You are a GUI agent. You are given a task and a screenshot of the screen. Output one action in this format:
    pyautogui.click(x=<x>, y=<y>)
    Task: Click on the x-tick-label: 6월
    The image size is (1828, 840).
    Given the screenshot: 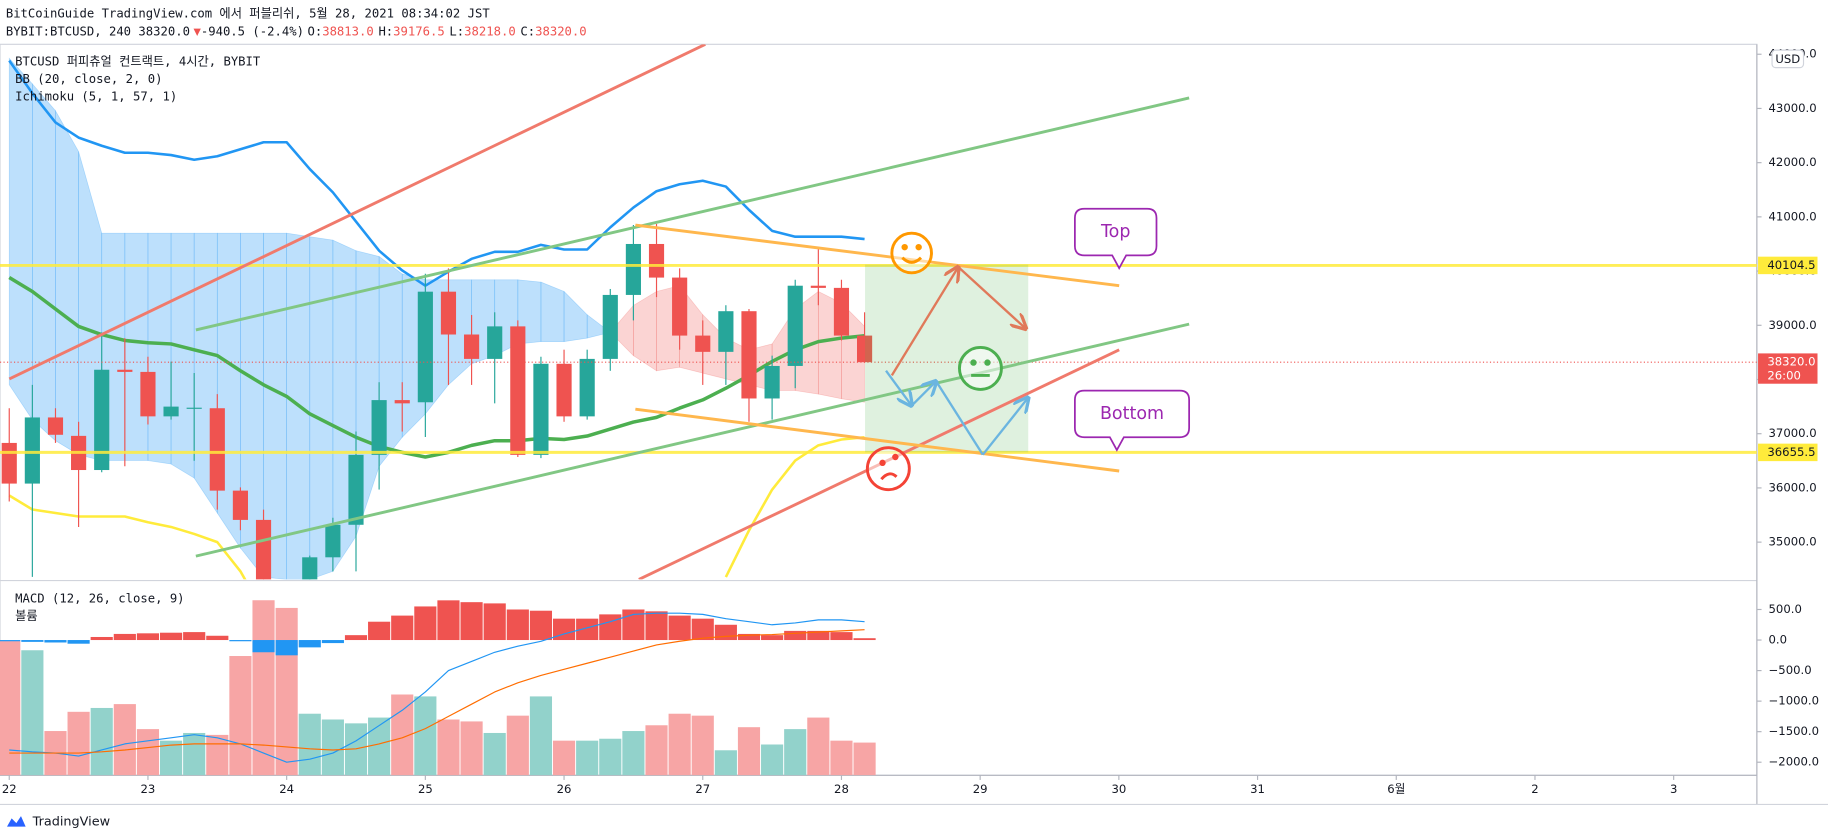 What is the action you would take?
    pyautogui.click(x=1396, y=789)
    